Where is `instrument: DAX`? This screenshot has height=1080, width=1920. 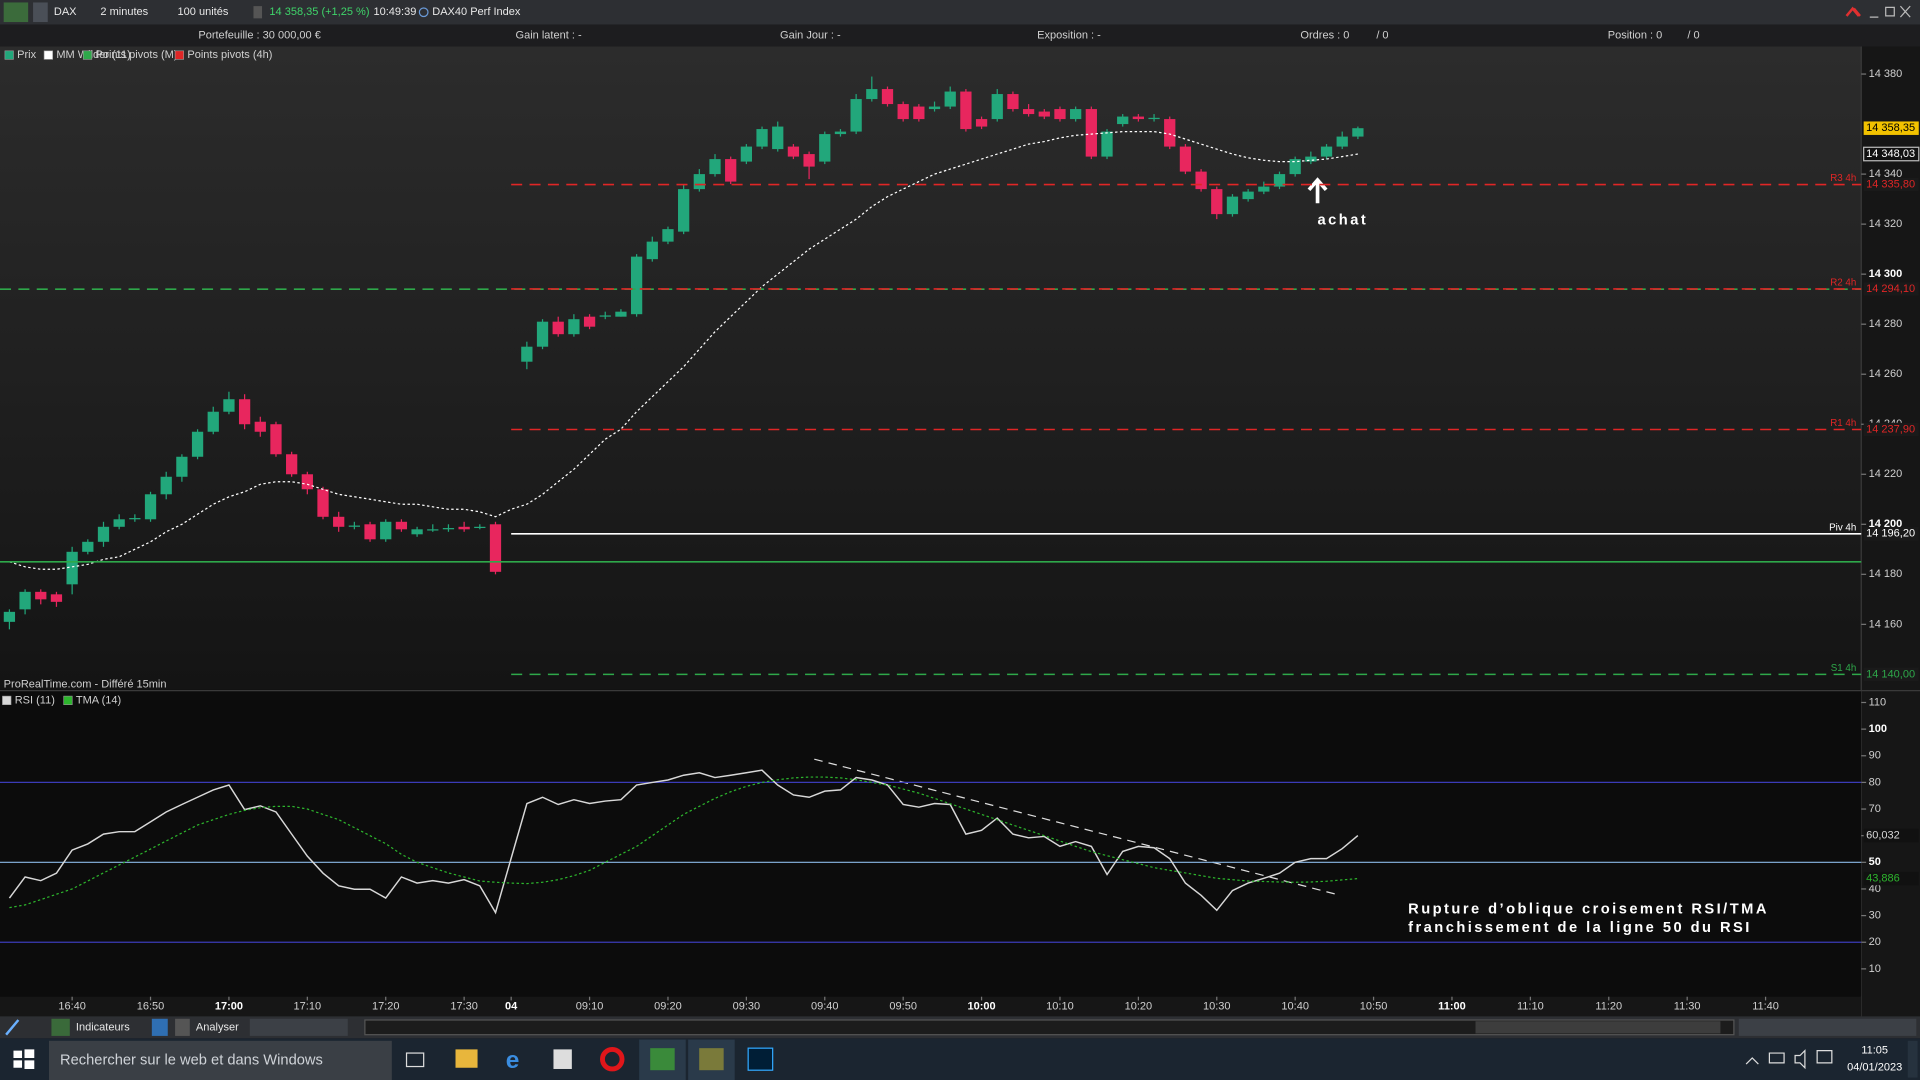
instrument: DAX is located at coordinates (65, 12).